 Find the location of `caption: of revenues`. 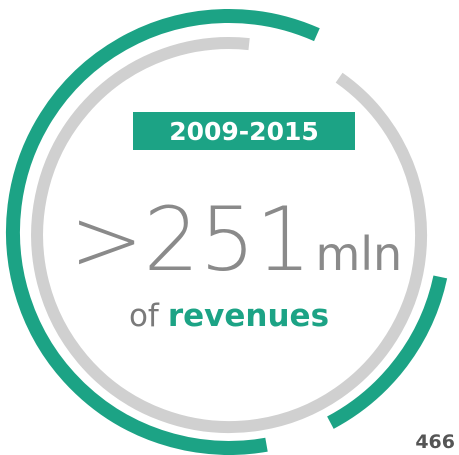

caption: of revenues is located at coordinates (229, 316).